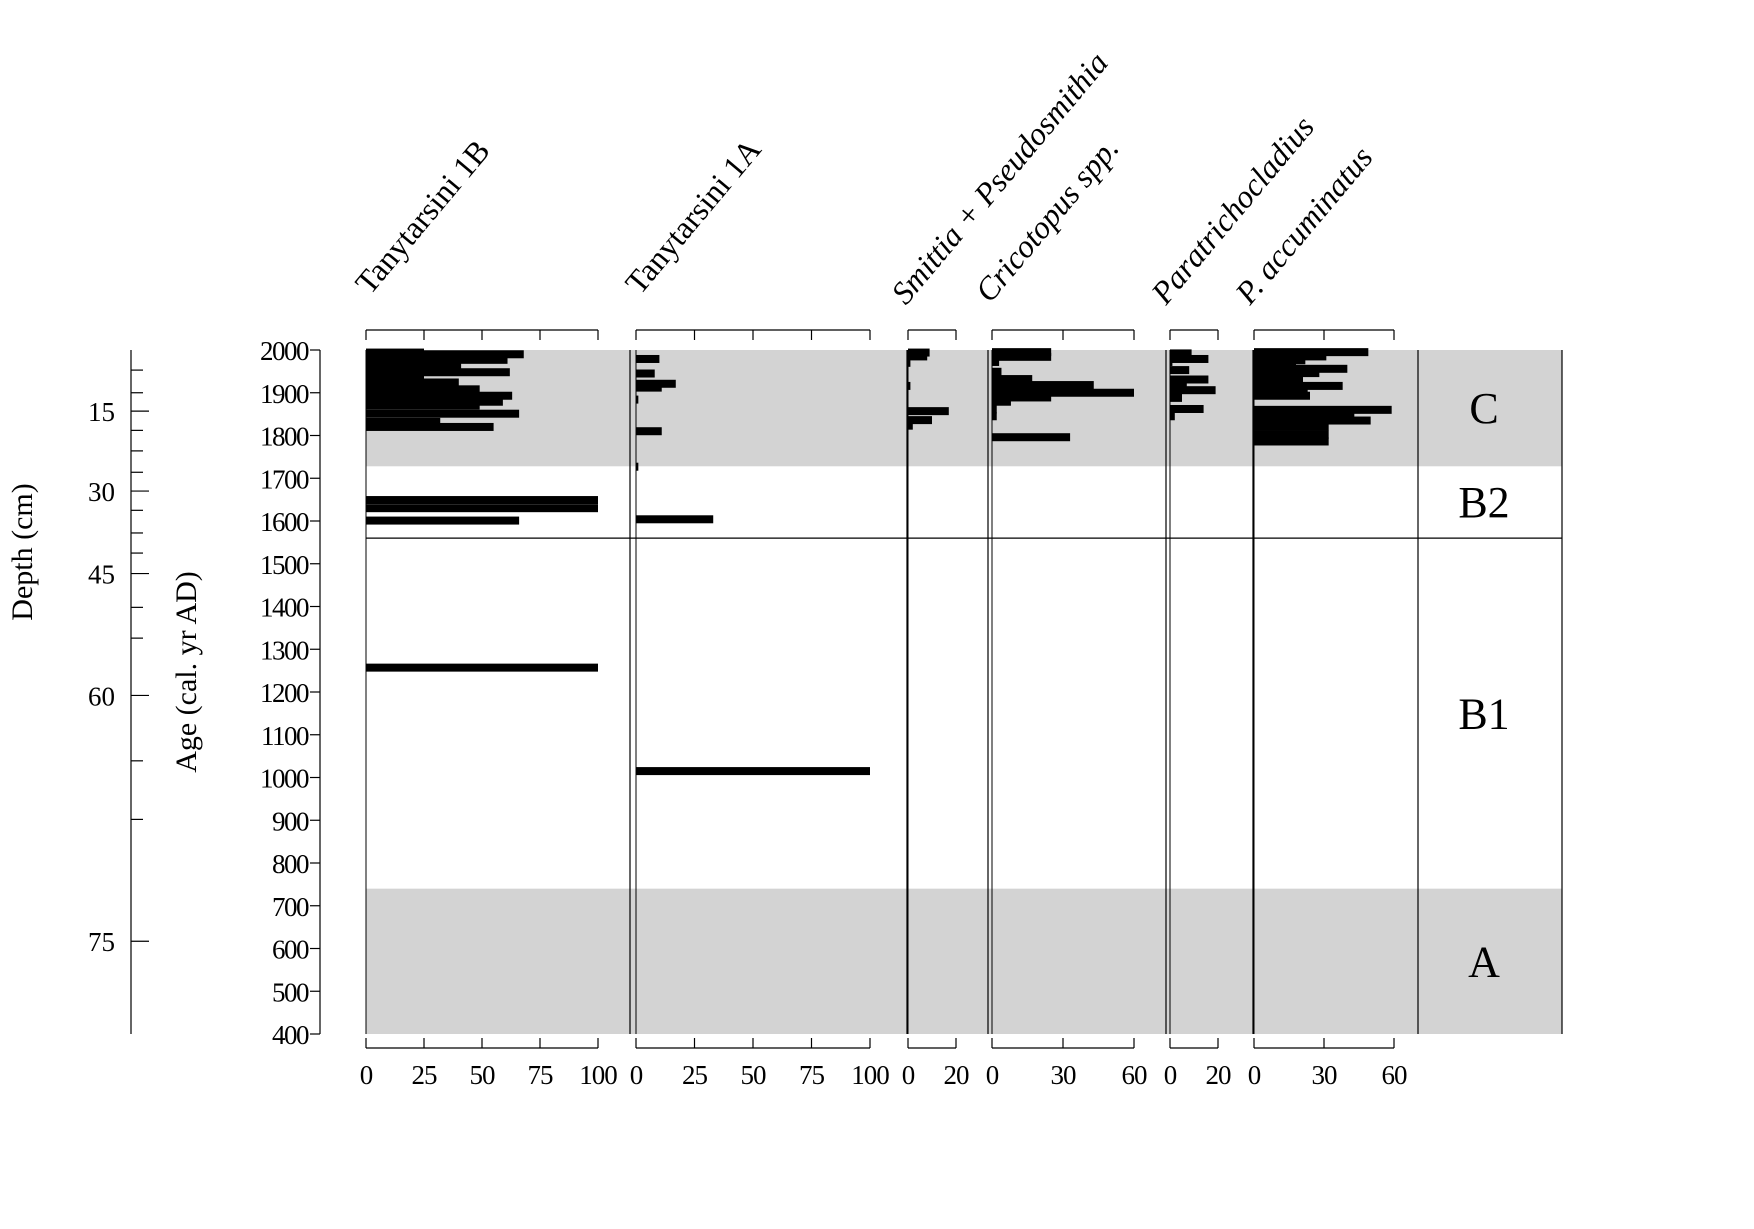  Describe the element at coordinates (290, 992) in the screenshot. I see `age-tick-label: 500` at that location.